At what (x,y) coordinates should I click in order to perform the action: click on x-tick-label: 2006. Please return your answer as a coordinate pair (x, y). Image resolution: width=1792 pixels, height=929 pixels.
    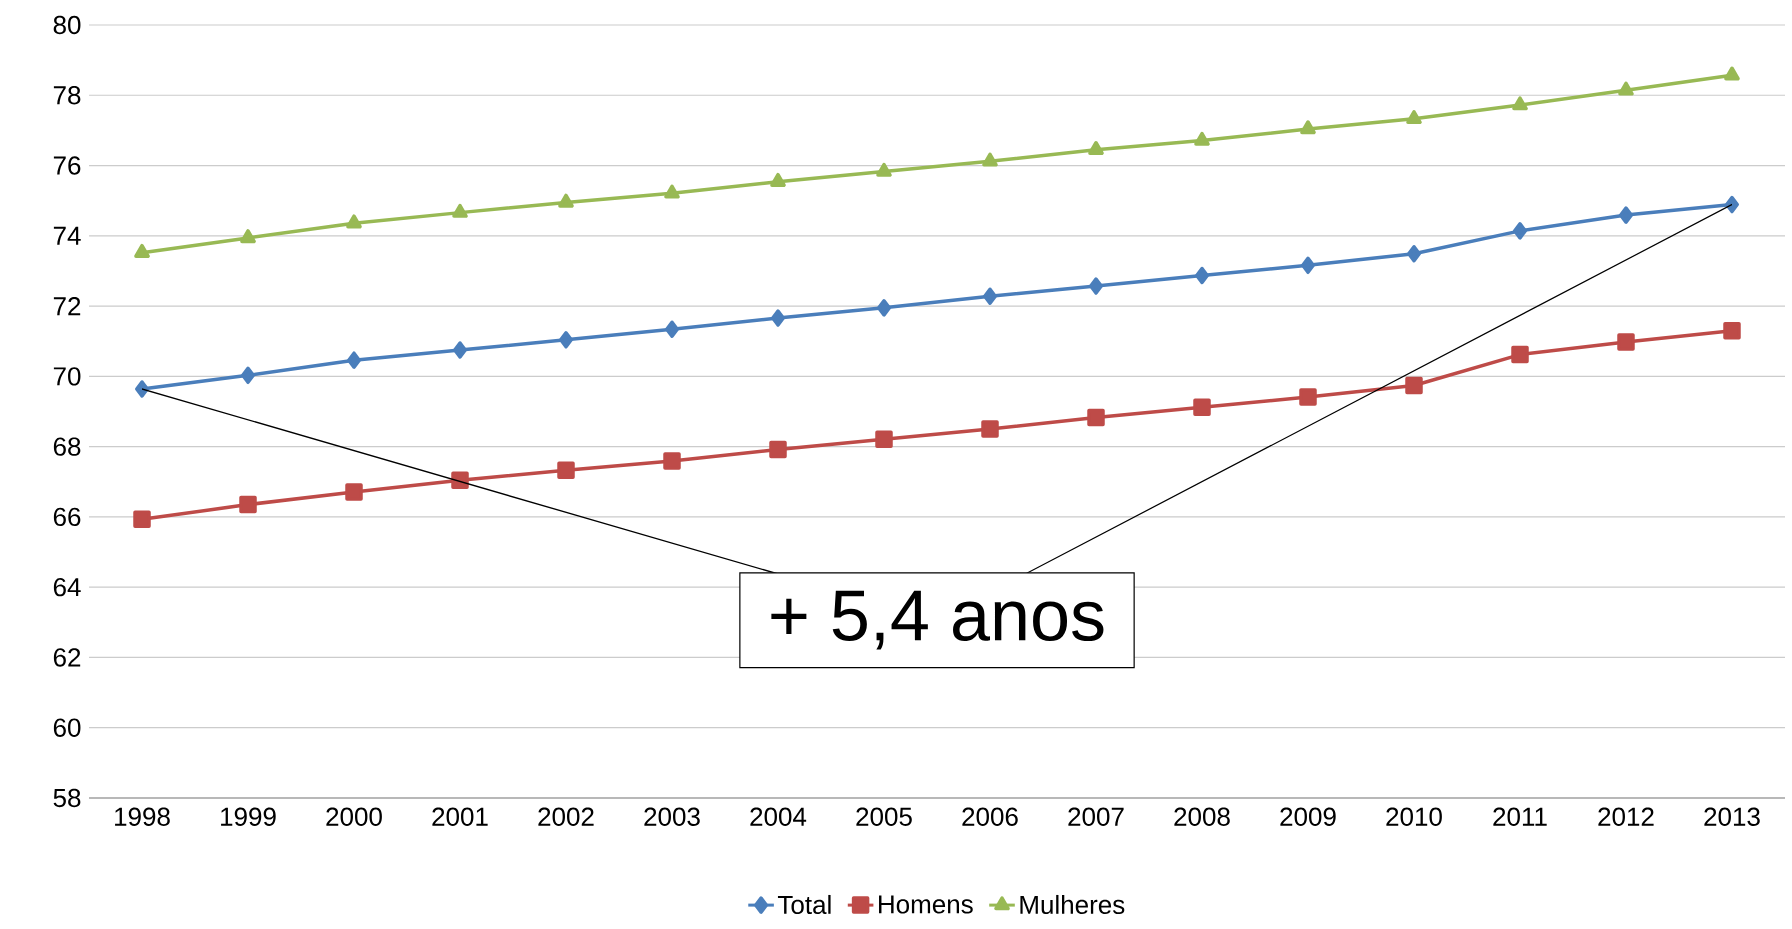
    Looking at the image, I should click on (990, 816).